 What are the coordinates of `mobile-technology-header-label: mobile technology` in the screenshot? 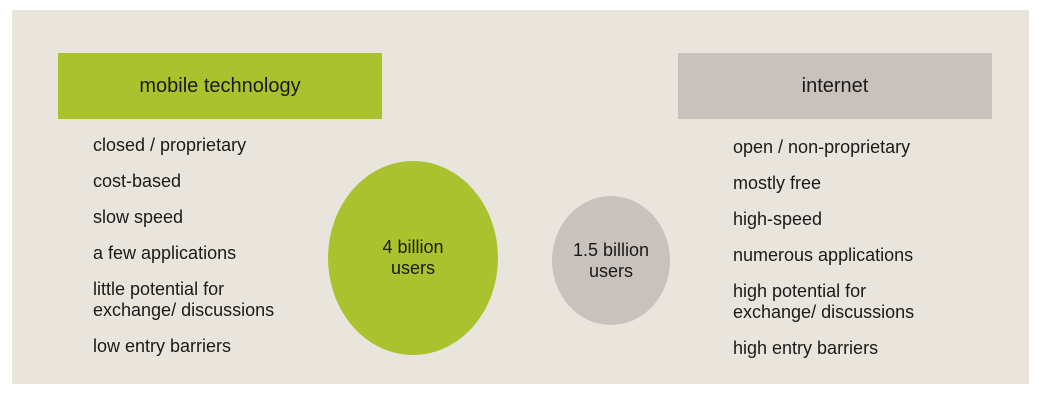 It's located at (220, 85).